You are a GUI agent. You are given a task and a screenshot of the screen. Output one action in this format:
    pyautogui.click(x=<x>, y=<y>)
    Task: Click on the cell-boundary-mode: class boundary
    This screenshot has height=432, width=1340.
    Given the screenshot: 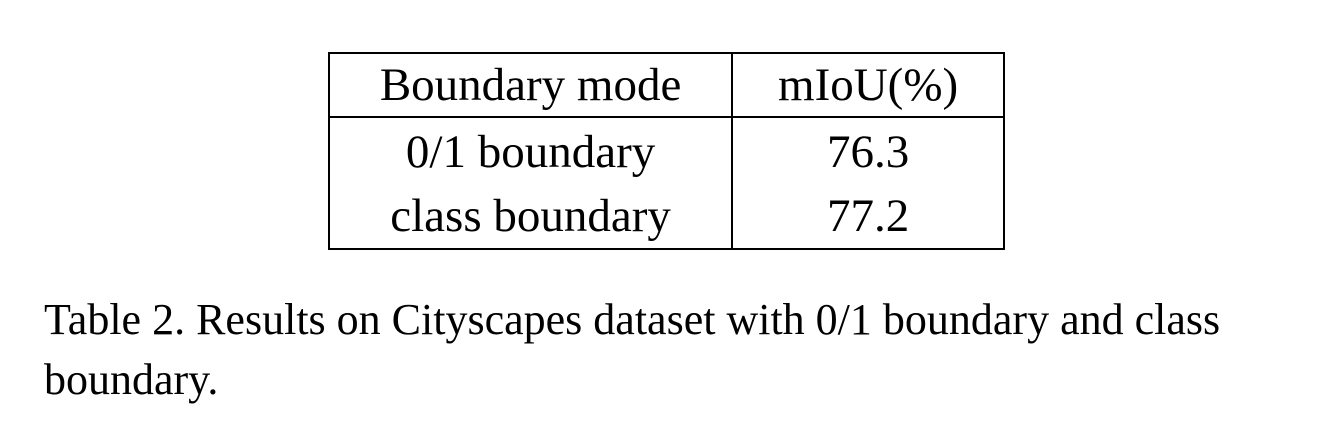 What is the action you would take?
    pyautogui.click(x=531, y=216)
    